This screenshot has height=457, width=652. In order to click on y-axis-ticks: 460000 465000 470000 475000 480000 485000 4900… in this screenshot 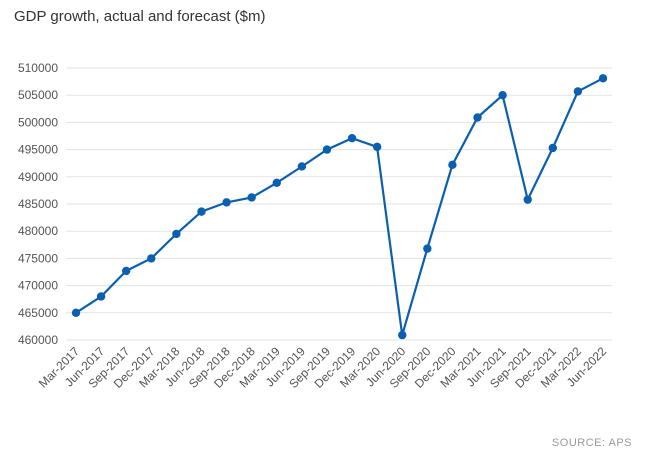, I will do `click(38, 204)`.